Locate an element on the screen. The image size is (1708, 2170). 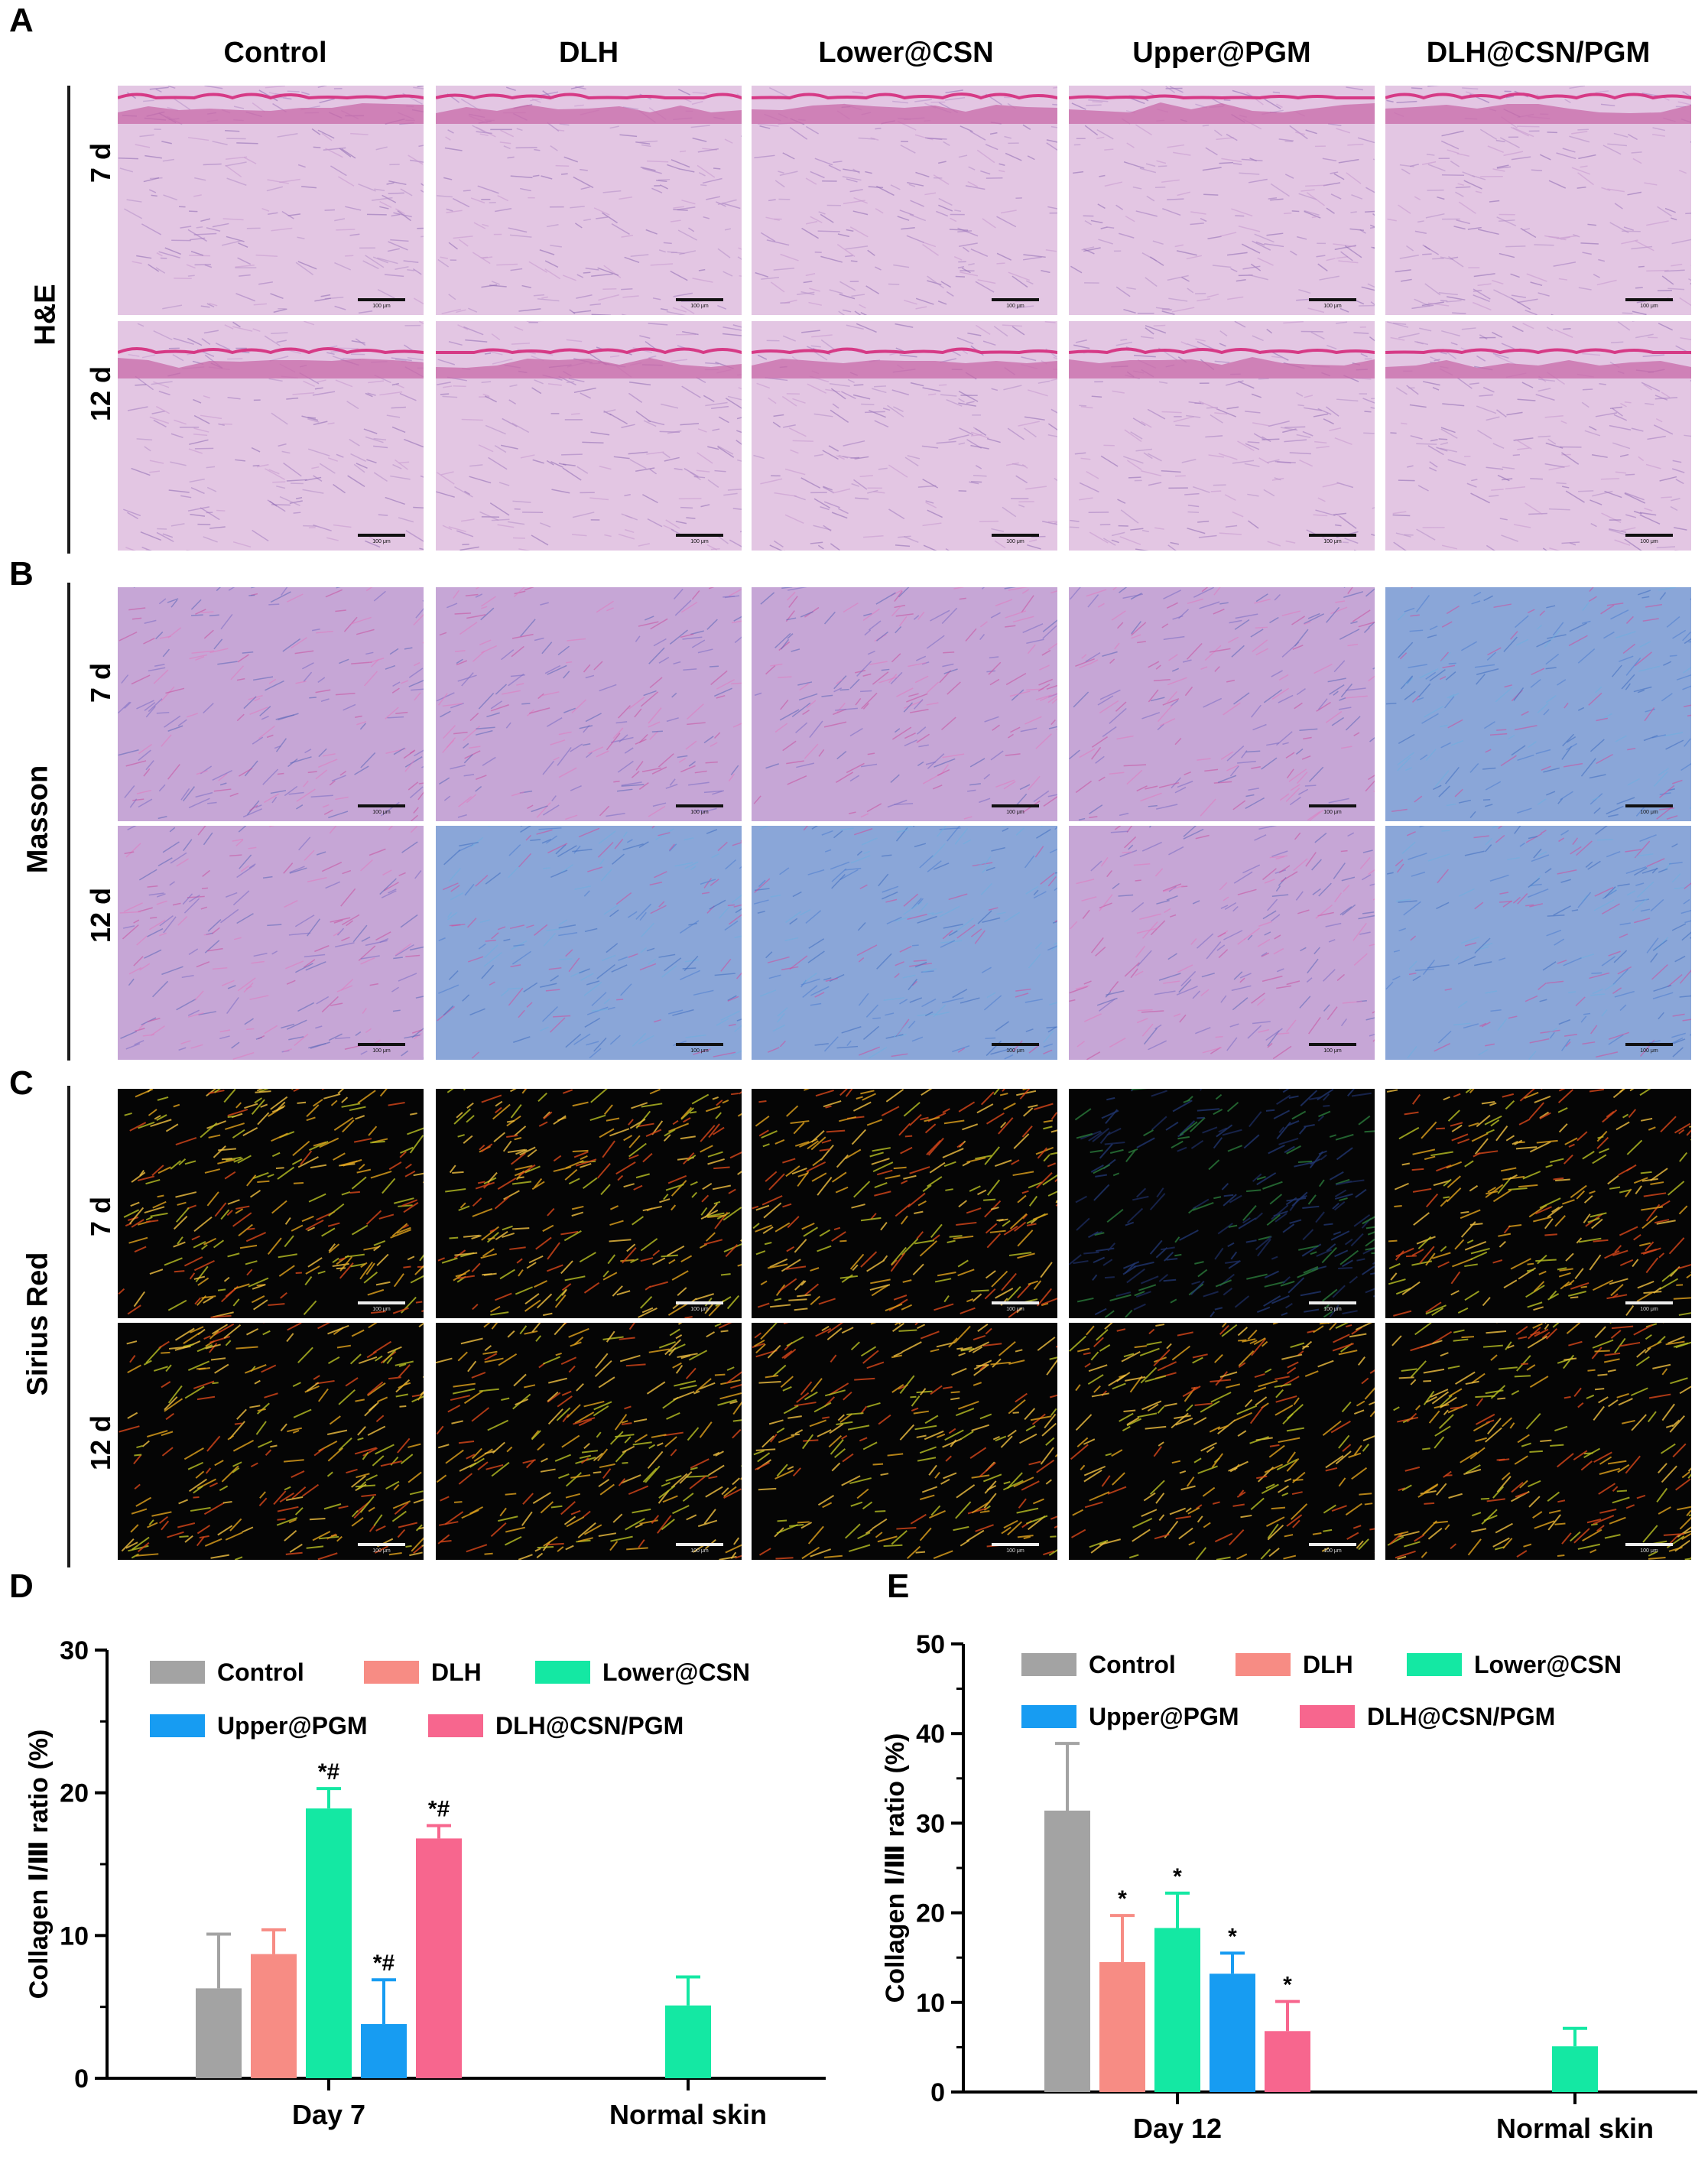
micrograph-sirius-7d-control: 100 μm is located at coordinates (271, 1204).